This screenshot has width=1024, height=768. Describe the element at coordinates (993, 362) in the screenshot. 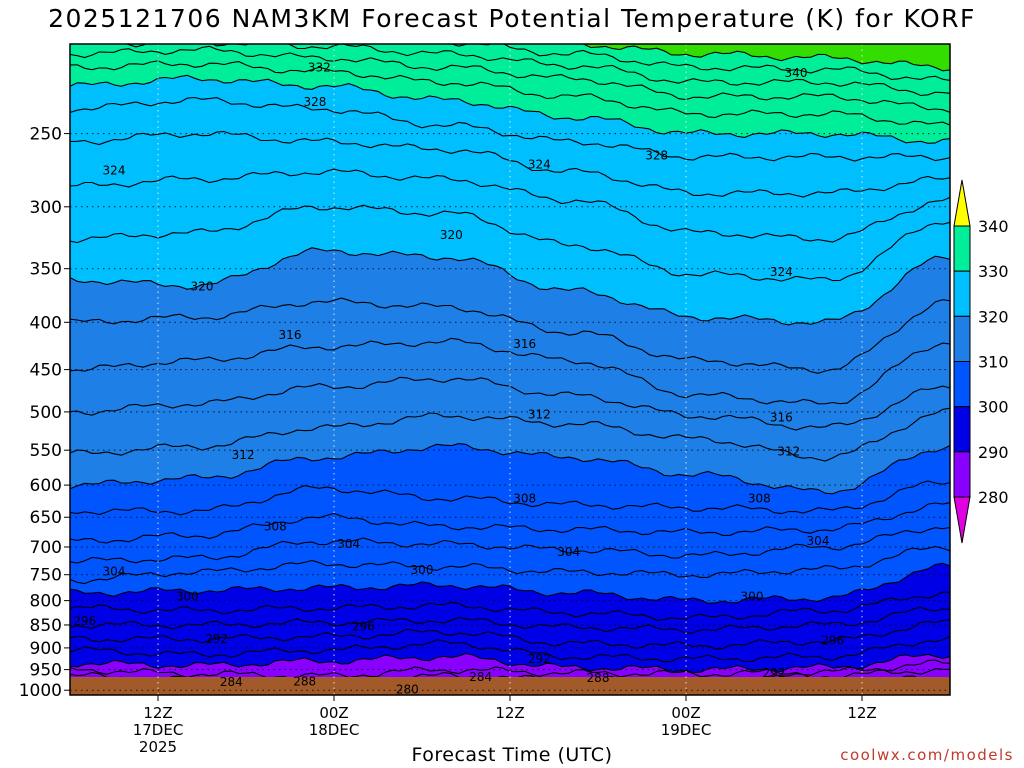

I see `colorbar-label: 310` at that location.